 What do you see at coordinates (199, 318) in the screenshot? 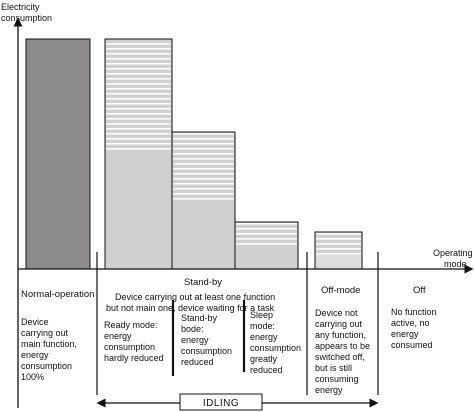
I see `svg-text: Stand-by` at bounding box center [199, 318].